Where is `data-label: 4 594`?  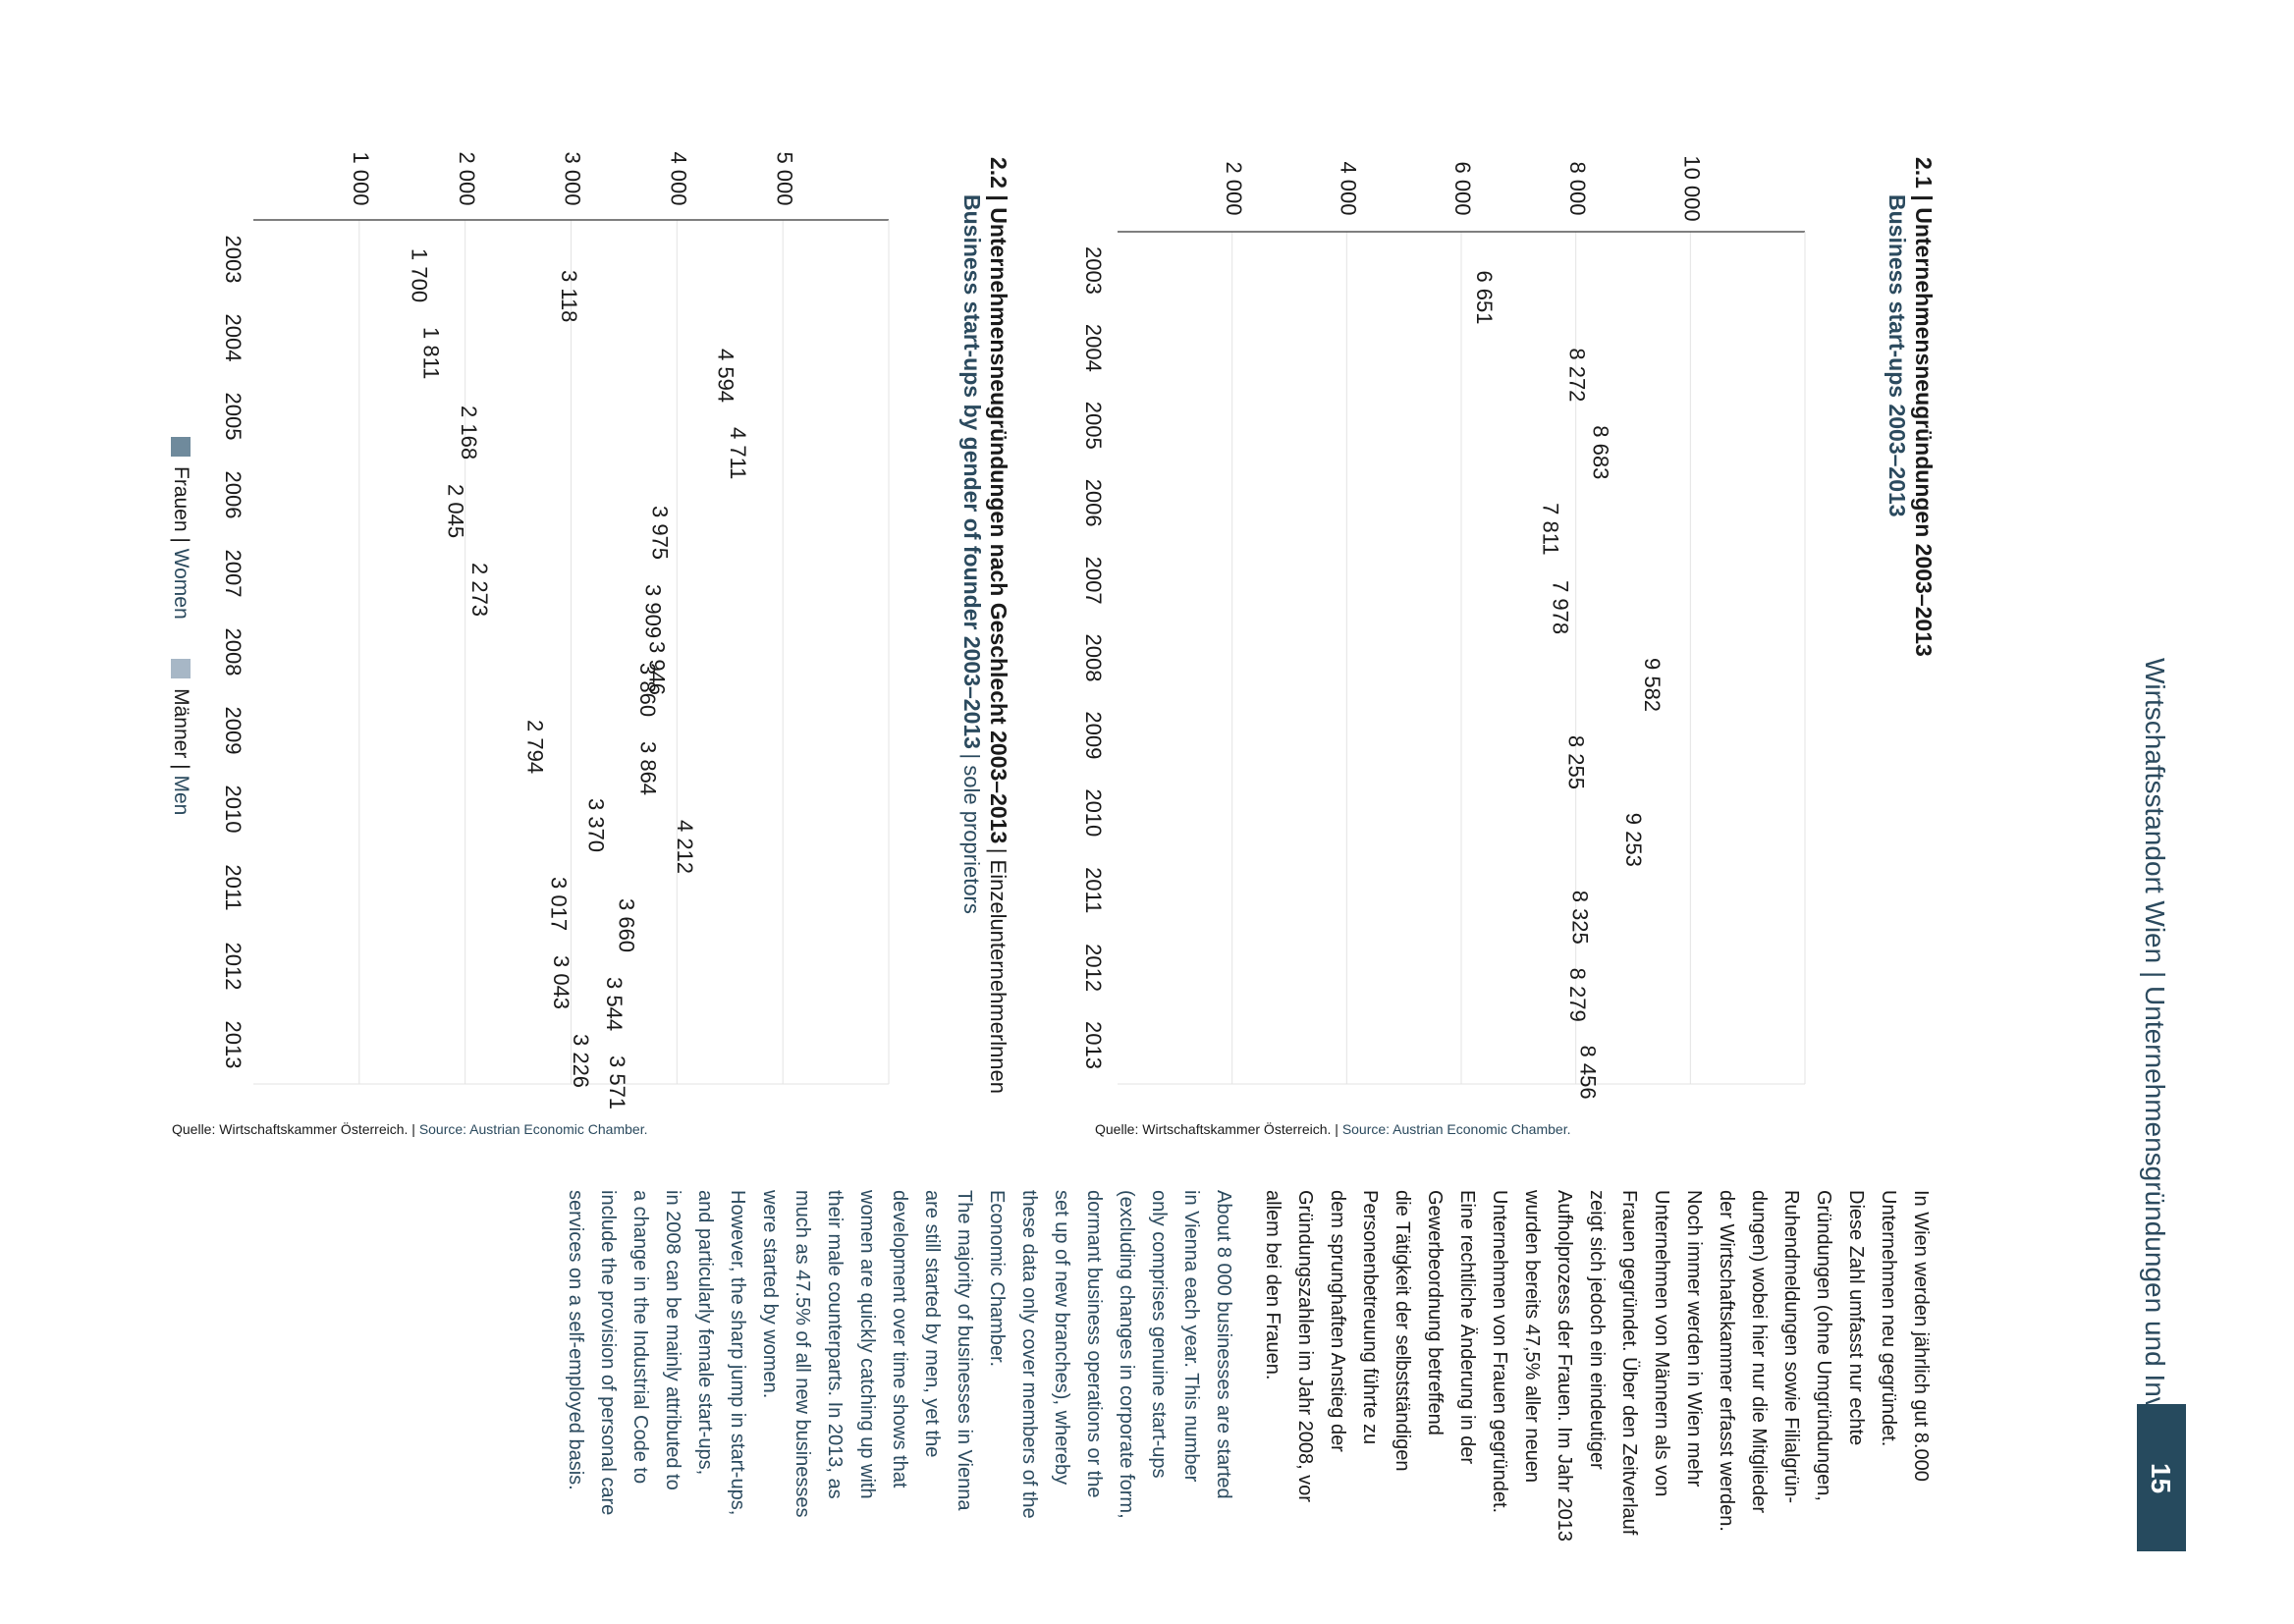
data-label: 4 594 is located at coordinates (725, 376).